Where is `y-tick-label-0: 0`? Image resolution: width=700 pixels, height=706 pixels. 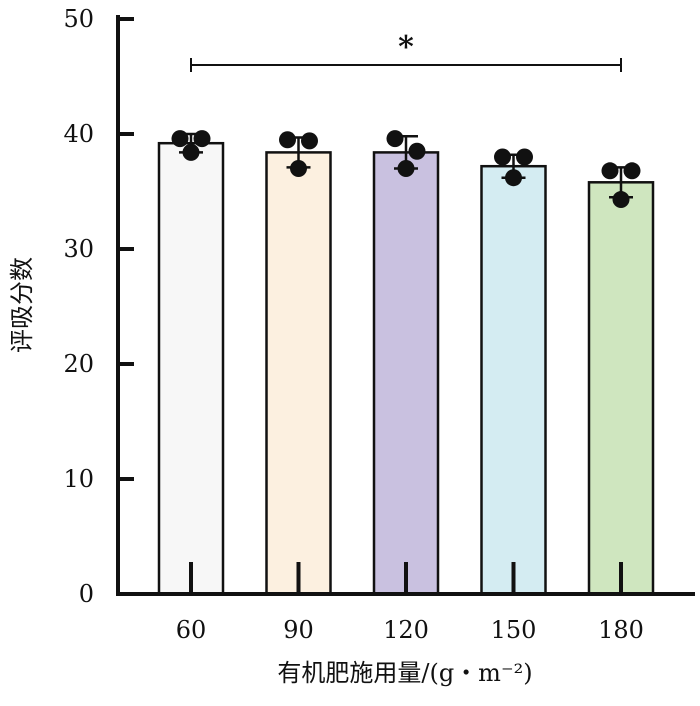
y-tick-label-0: 0 is located at coordinates (86, 594).